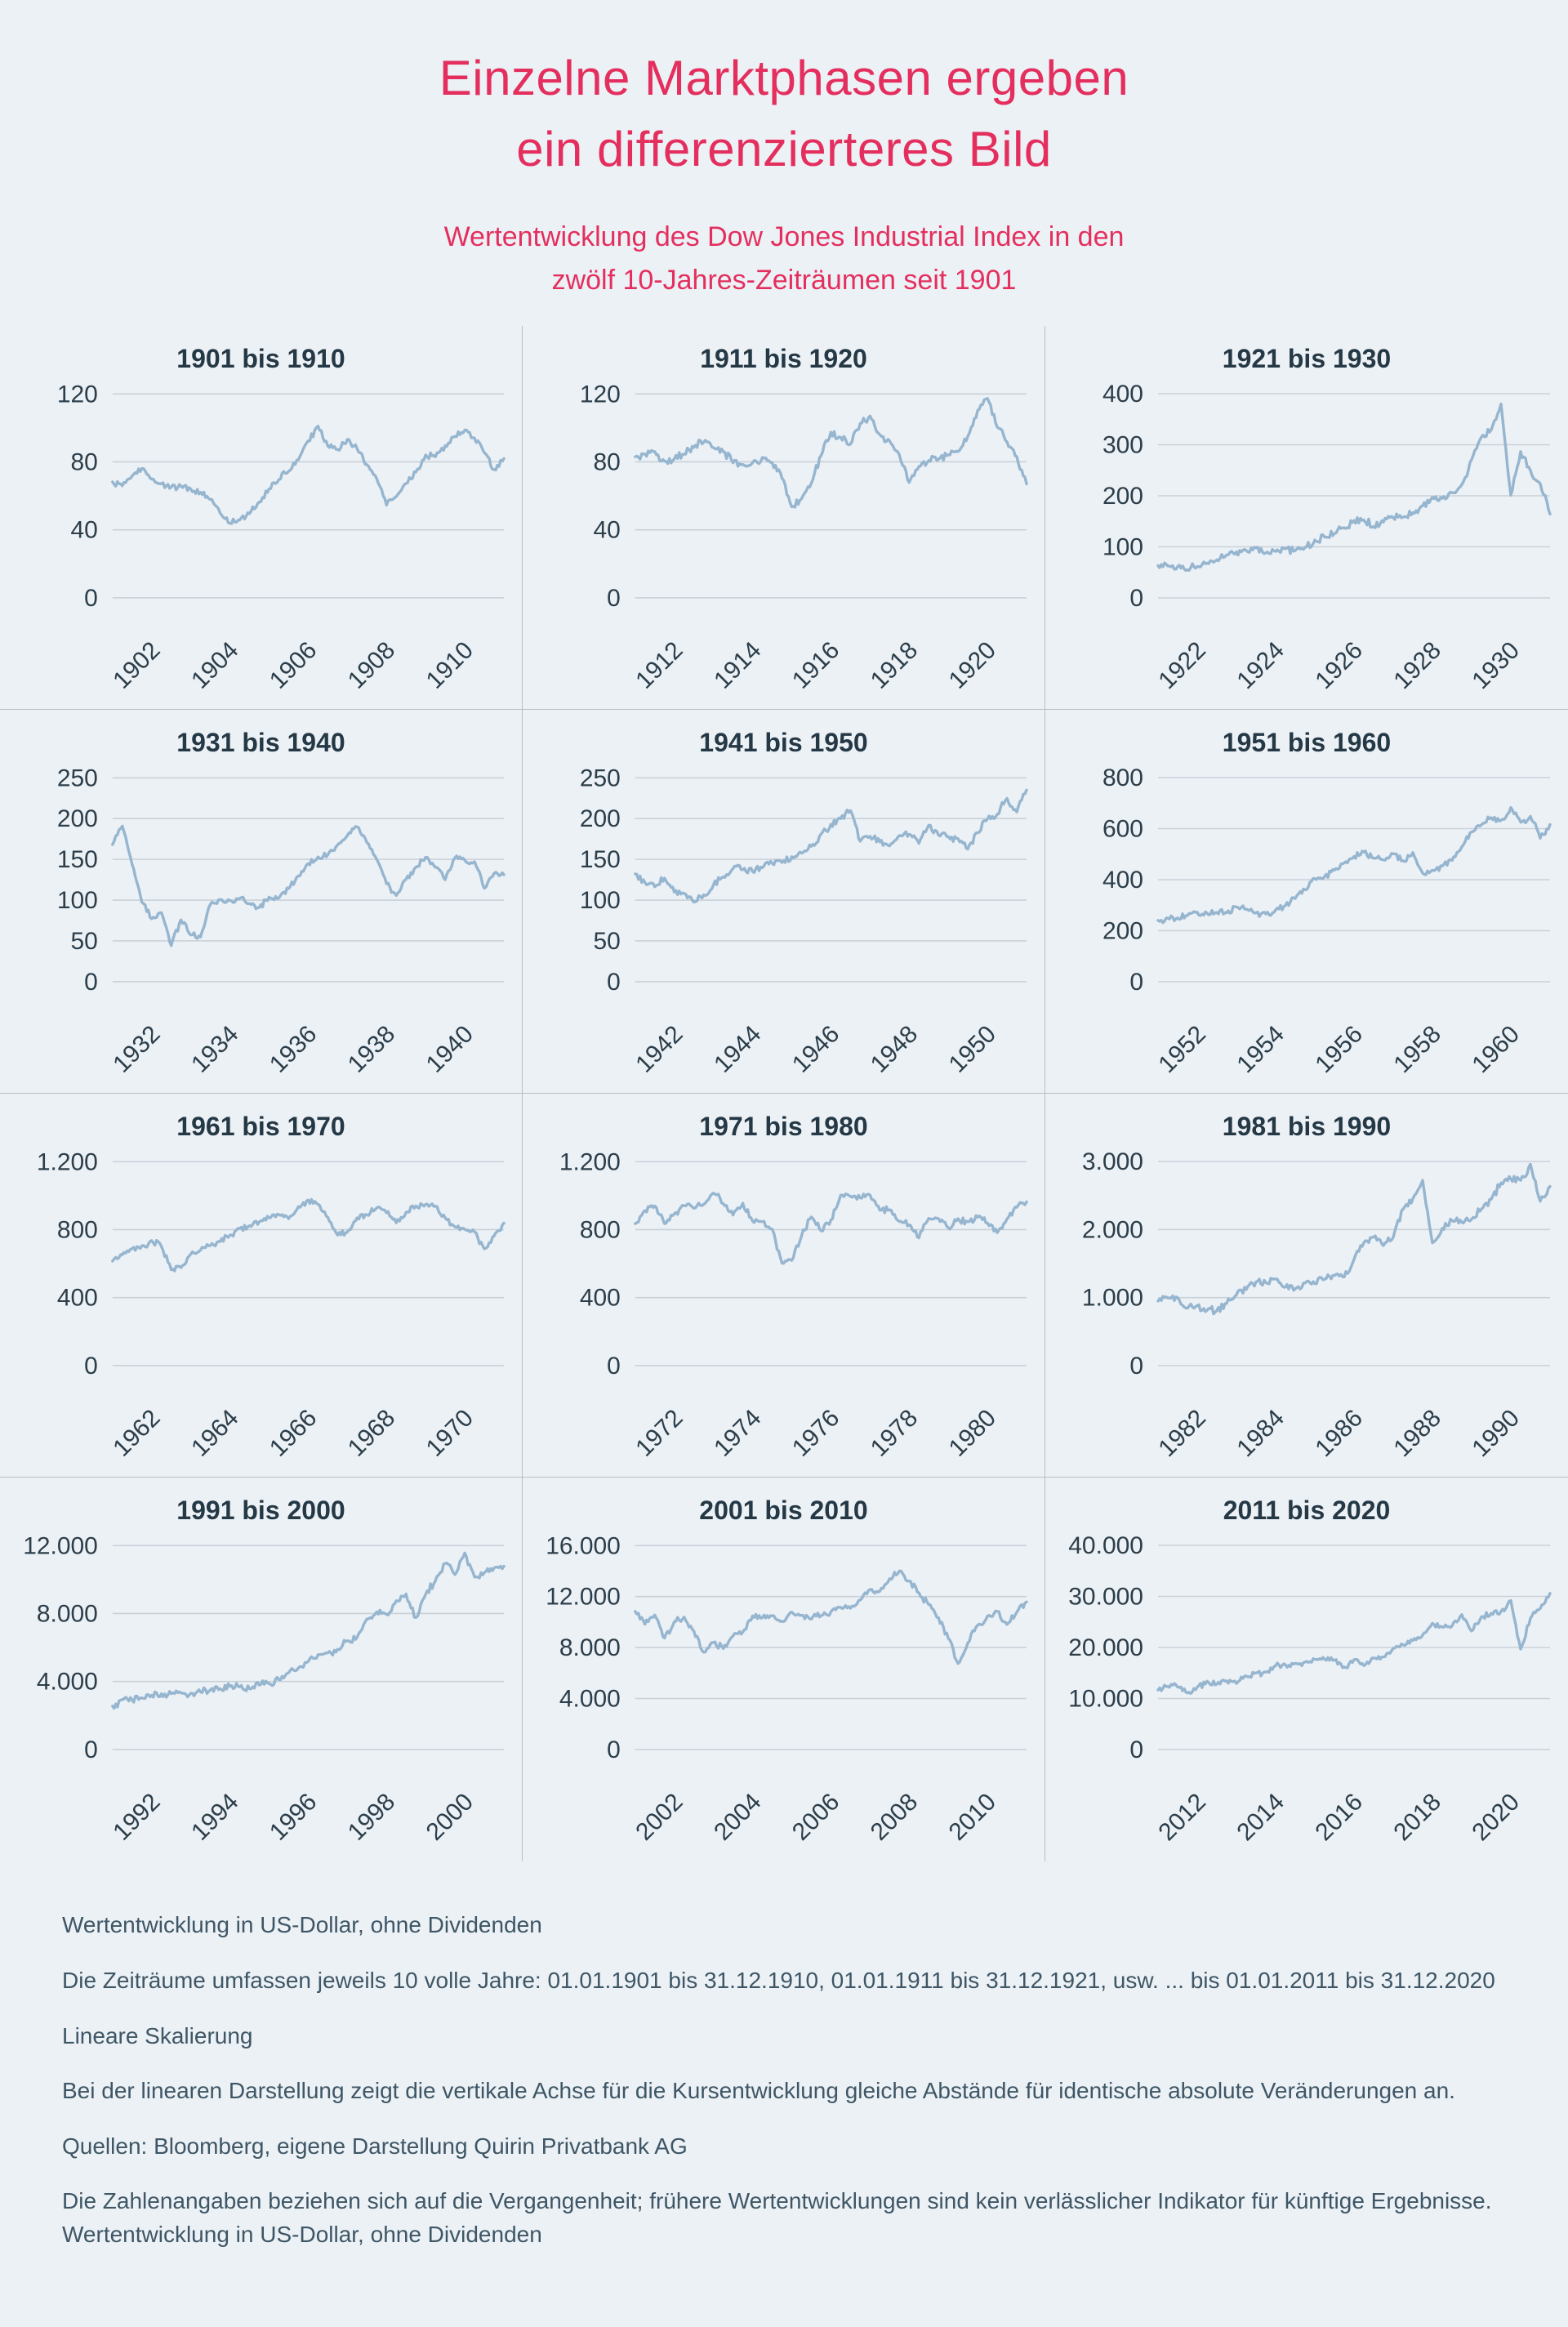  I want to click on chart-plot: 0 50 100 150 200 250 1932 1934 1936 1938 1940, so click(281, 921).